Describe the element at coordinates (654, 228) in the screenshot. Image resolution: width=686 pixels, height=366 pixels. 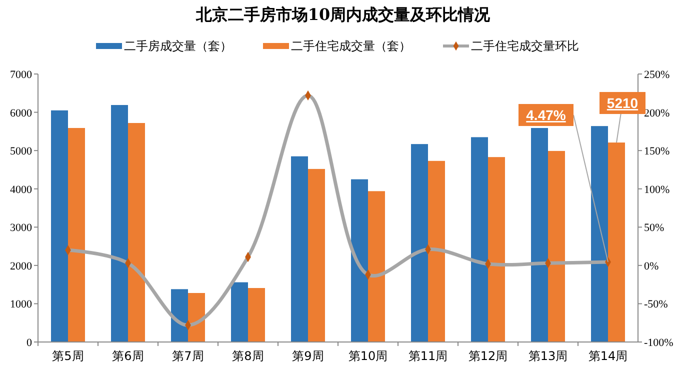
I see `y2-tick-label: 50%` at that location.